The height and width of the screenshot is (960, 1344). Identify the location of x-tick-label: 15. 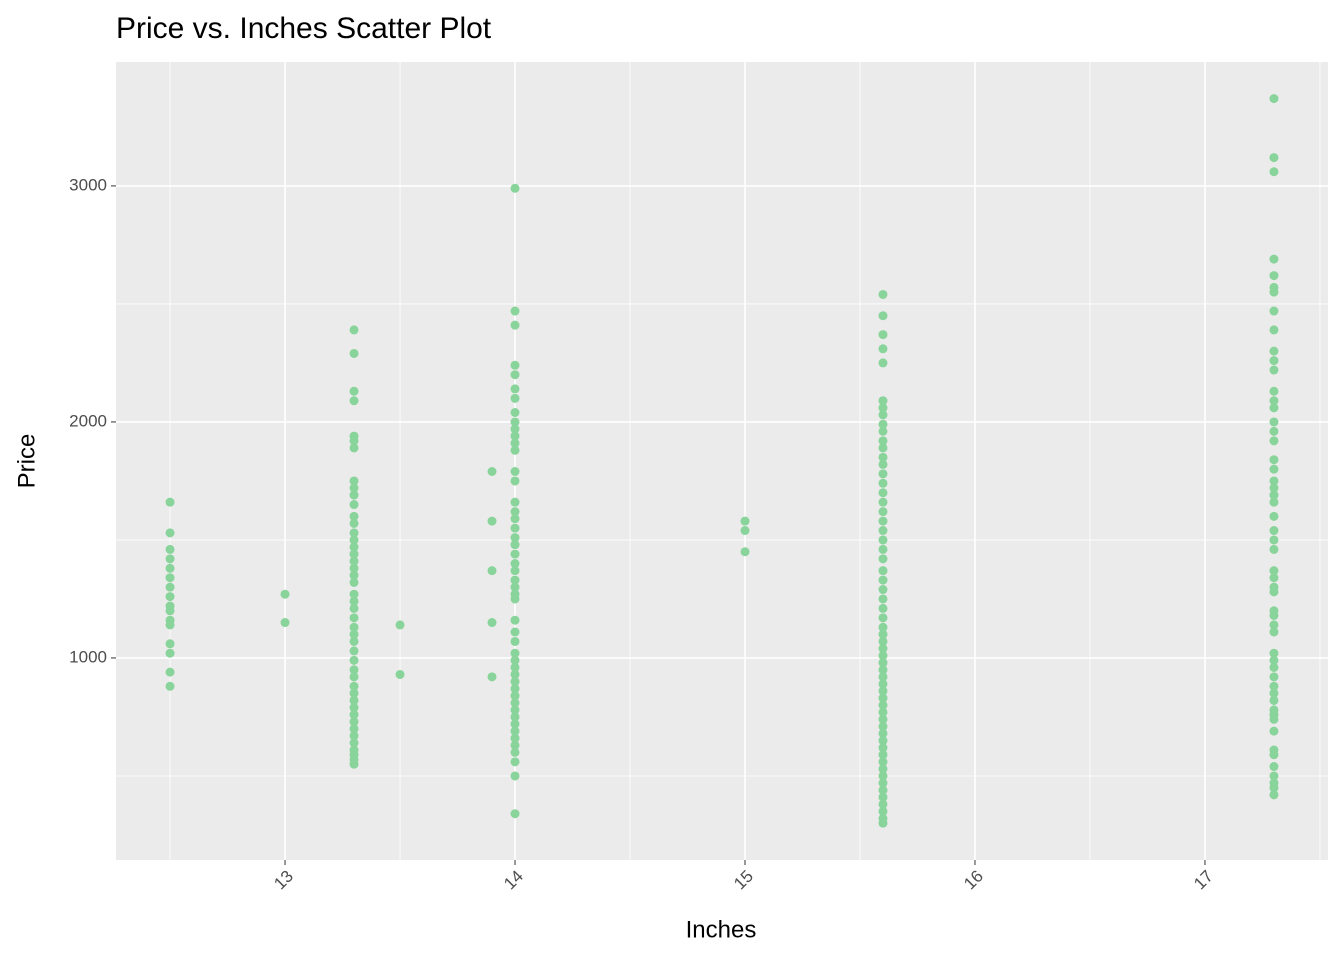
(743, 880).